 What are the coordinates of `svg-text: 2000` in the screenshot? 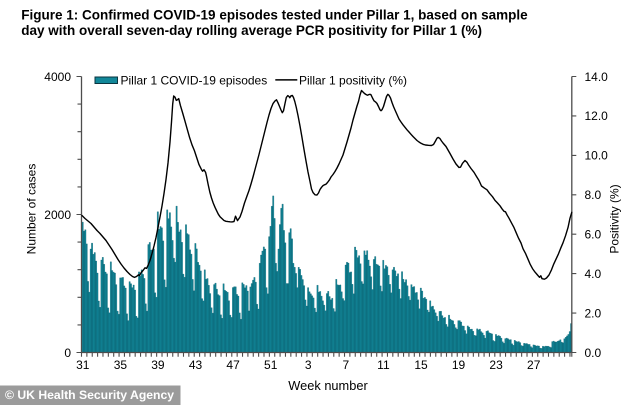 It's located at (57, 215).